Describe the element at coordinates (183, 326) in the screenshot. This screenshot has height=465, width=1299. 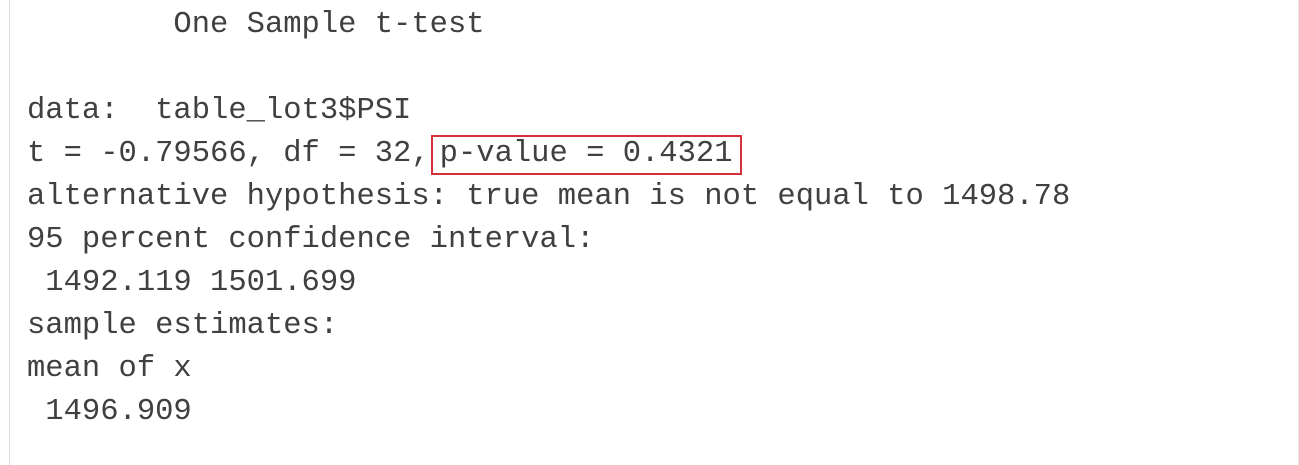
I see `estimates-header: sample estimates:` at that location.